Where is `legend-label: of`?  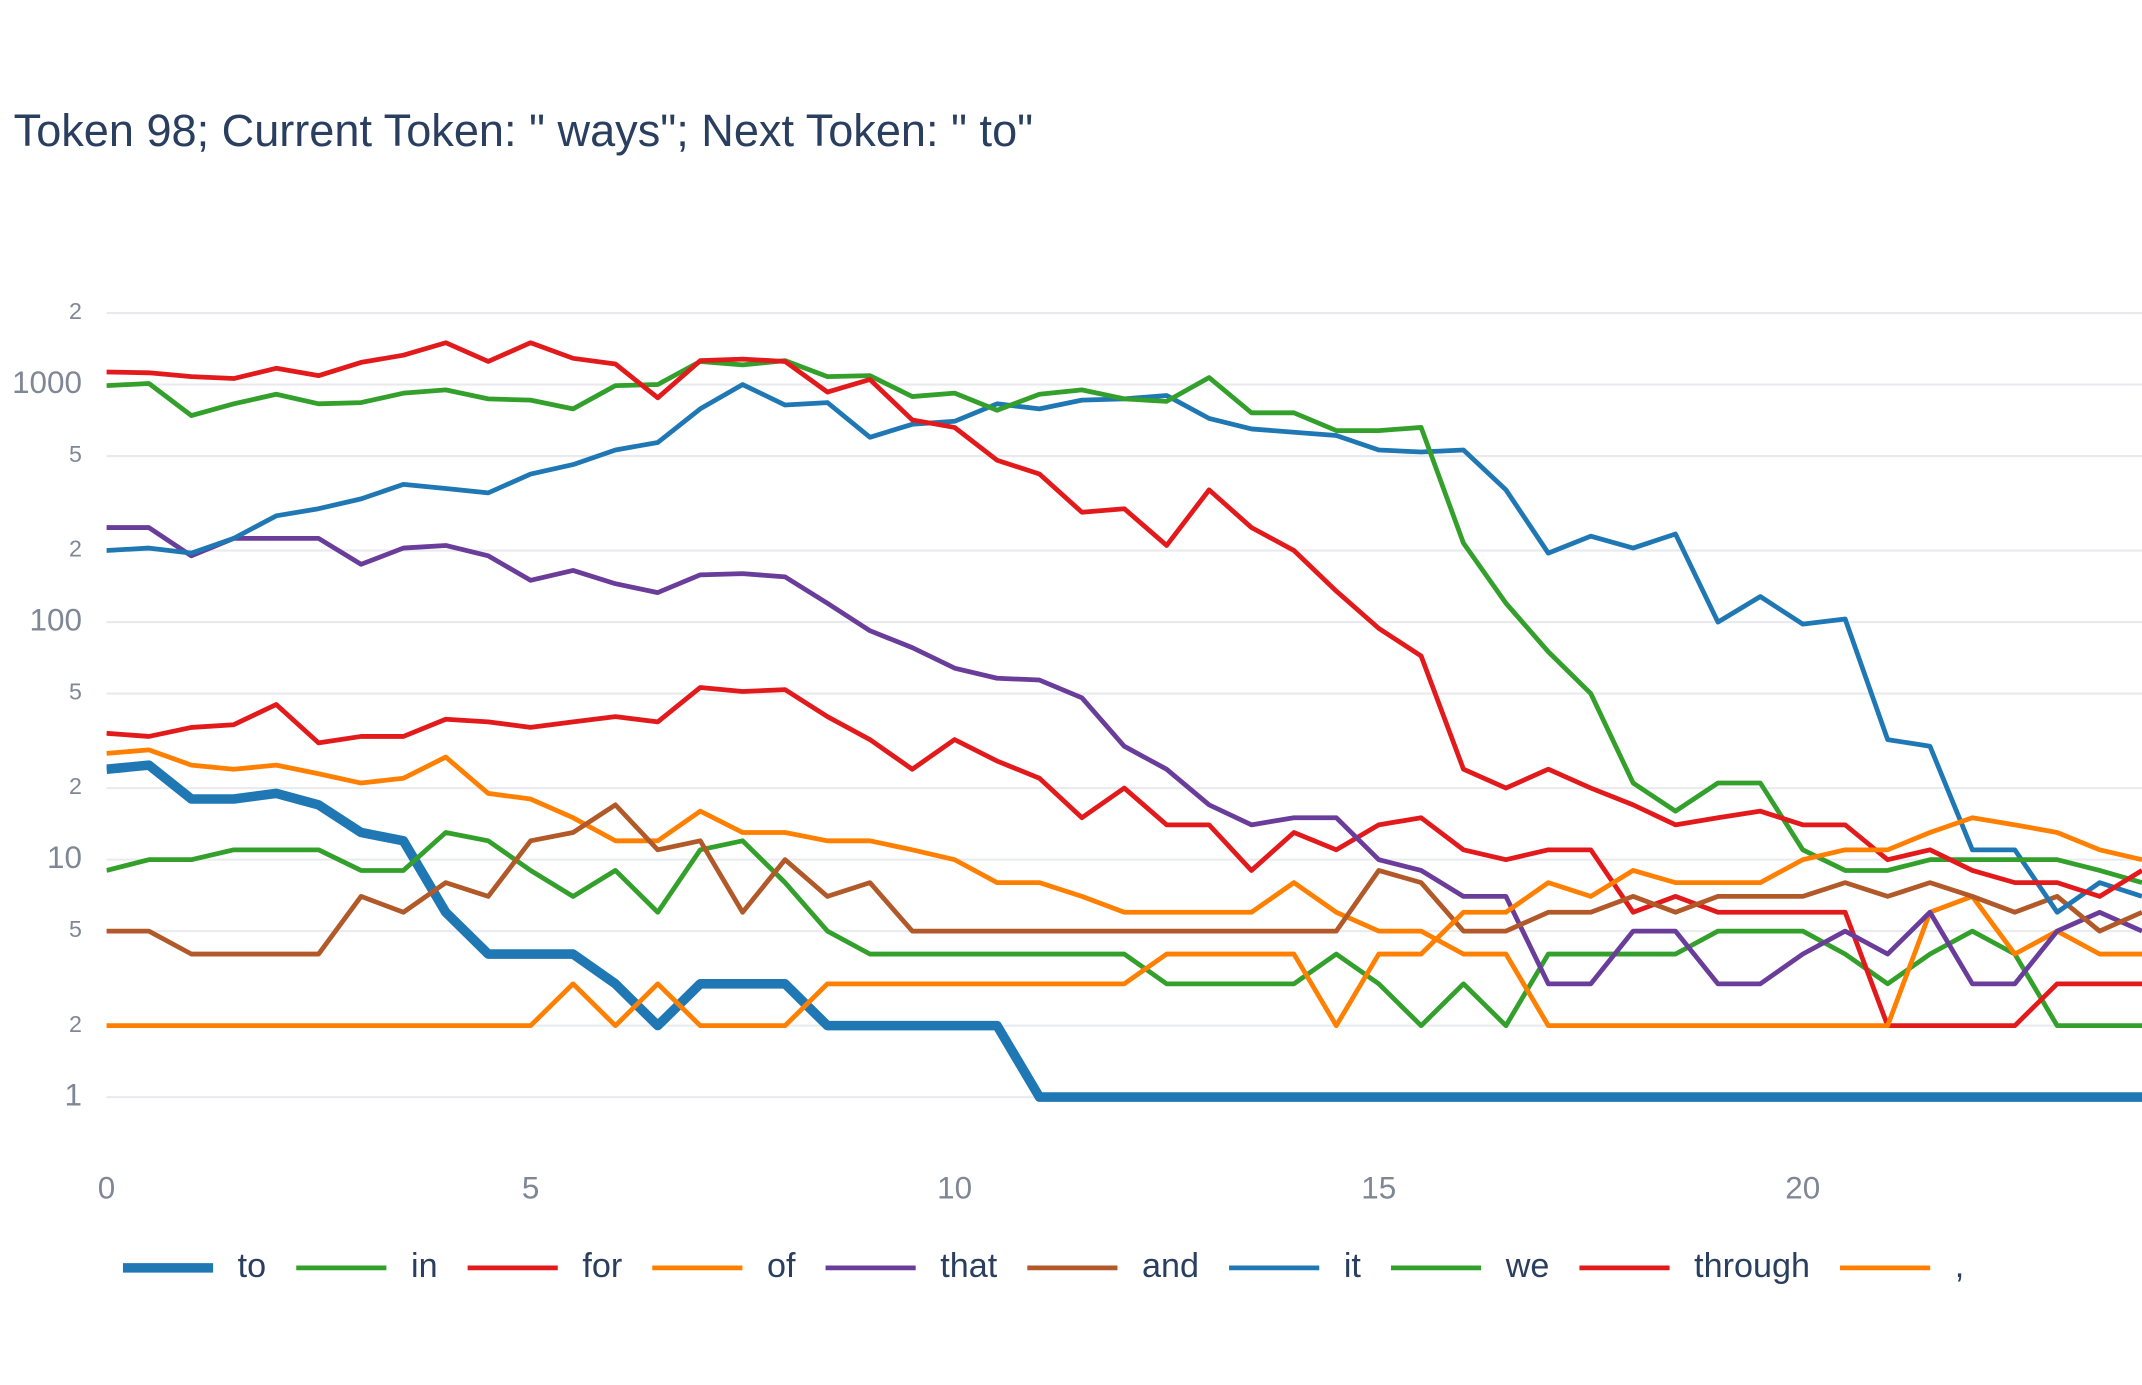
legend-label: of is located at coordinates (781, 1266).